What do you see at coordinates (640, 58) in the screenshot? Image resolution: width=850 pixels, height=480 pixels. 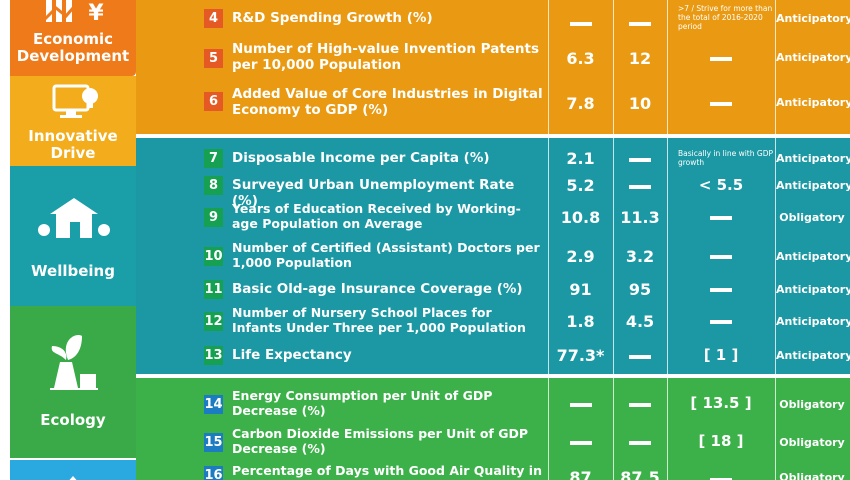 I see `value-2025: 12` at bounding box center [640, 58].